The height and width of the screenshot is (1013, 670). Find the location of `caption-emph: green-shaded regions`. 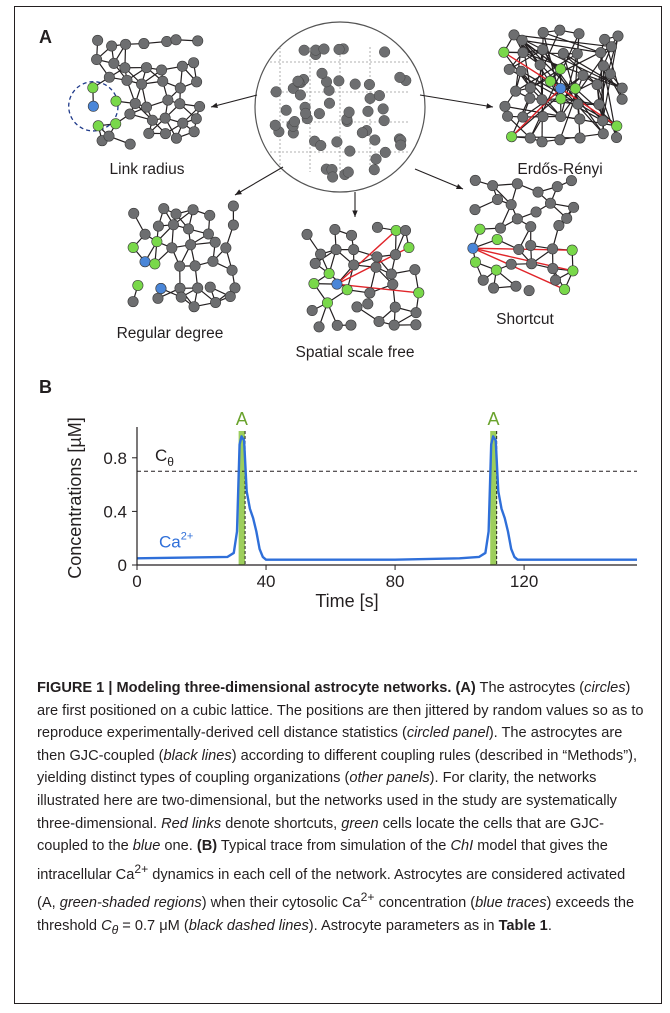

caption-emph: green-shaded regions is located at coordinates (130, 903).